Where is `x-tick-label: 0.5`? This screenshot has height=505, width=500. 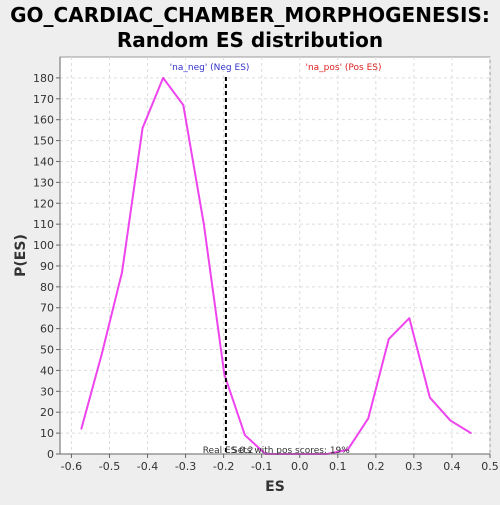 x-tick-label: 0.5 is located at coordinates (490, 466).